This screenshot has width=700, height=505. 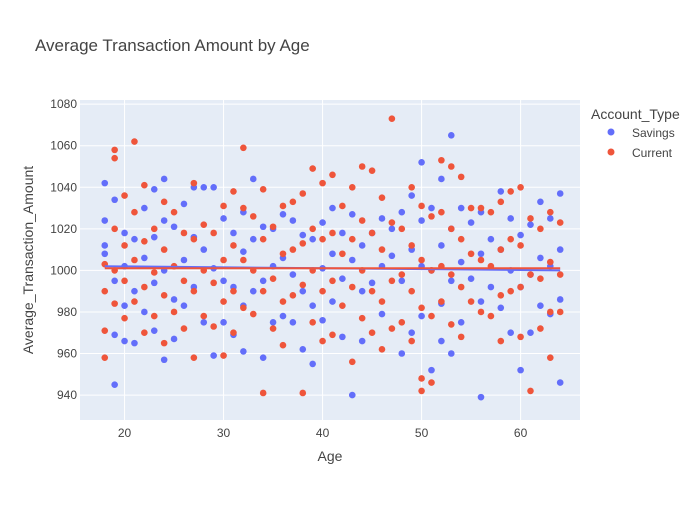 I want to click on y-tick-label: 1040, so click(x=63, y=187).